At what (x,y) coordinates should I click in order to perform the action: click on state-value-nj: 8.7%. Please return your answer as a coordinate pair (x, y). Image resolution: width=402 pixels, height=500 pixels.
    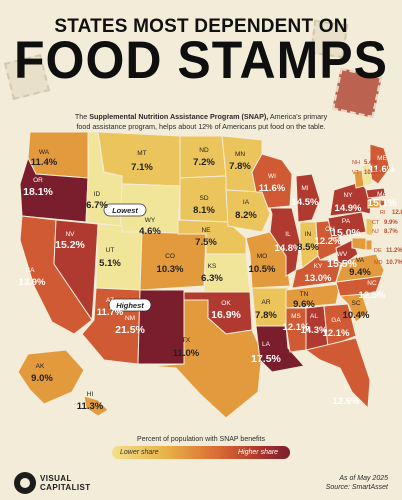
    Looking at the image, I should click on (391, 232).